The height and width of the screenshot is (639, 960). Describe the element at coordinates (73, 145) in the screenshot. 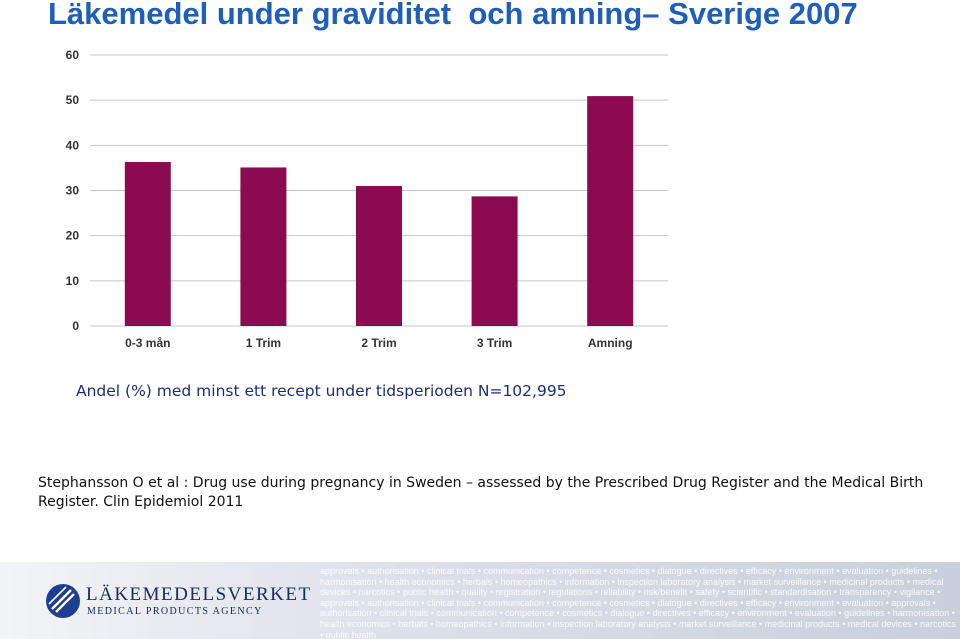

I see `y-tick-label: 40` at that location.